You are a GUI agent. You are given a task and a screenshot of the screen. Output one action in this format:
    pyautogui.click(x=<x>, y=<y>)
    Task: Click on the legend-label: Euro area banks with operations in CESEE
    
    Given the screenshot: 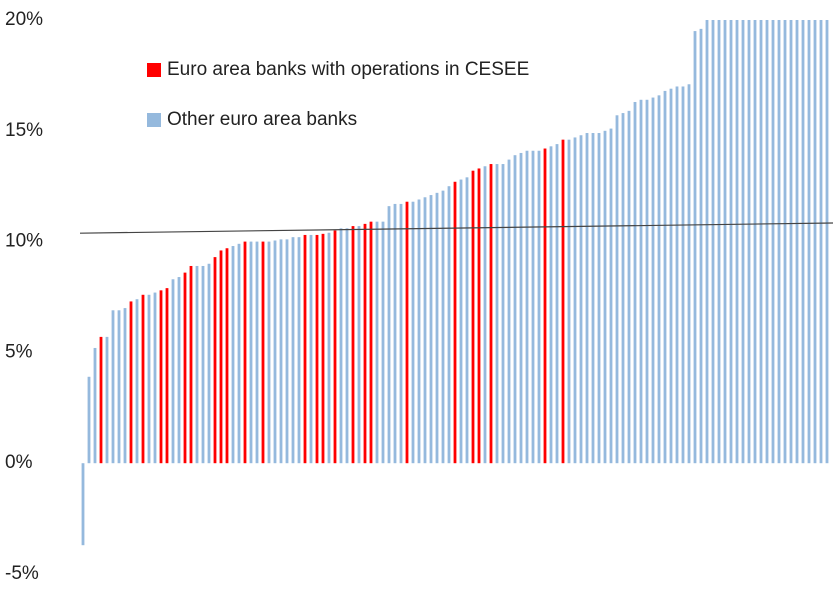 What is the action you would take?
    pyautogui.click(x=348, y=69)
    